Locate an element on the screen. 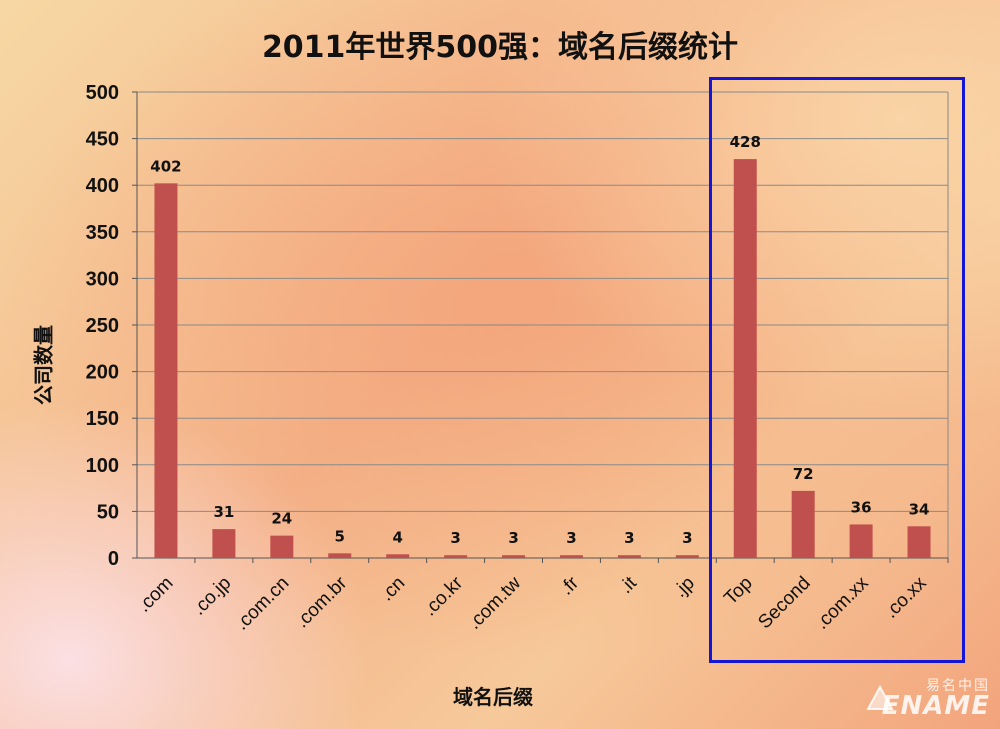 The image size is (1000, 729). y-tick-label: 250 is located at coordinates (102, 326).